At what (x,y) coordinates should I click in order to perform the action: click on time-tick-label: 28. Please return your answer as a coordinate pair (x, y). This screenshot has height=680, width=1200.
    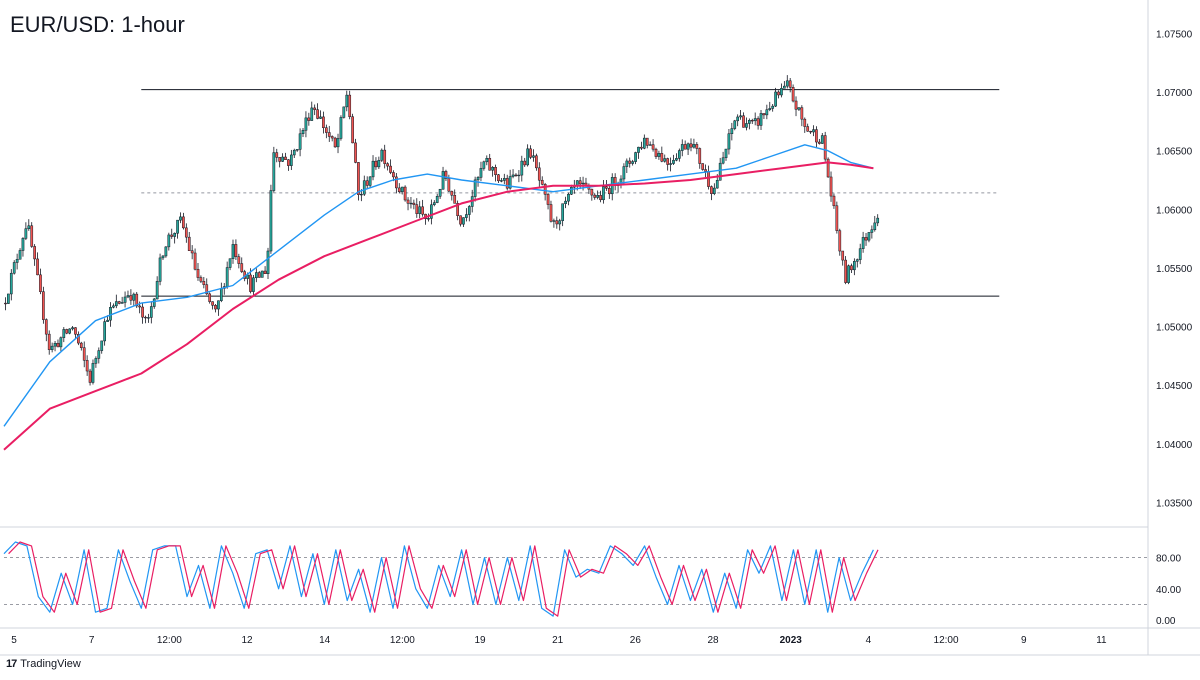
    Looking at the image, I should click on (713, 640).